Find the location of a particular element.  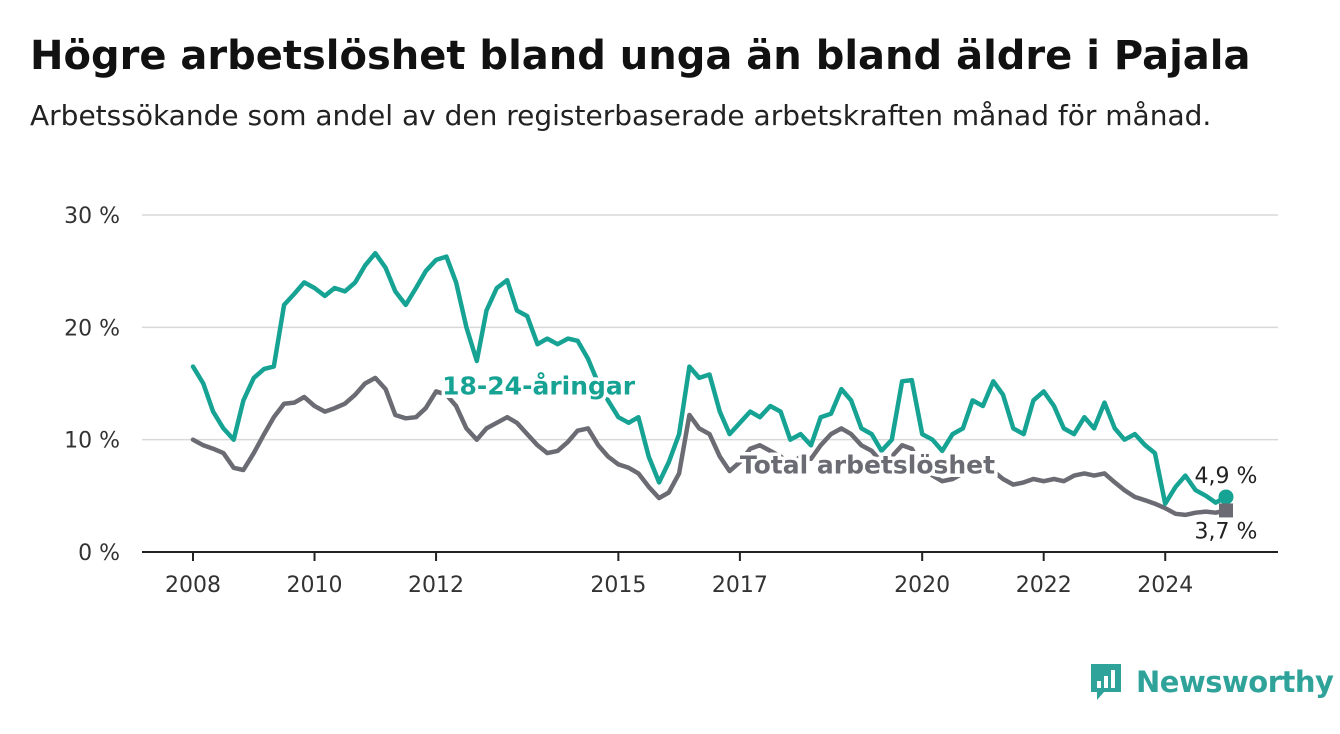

series-label-youth: 18-24-åringar is located at coordinates (539, 386).